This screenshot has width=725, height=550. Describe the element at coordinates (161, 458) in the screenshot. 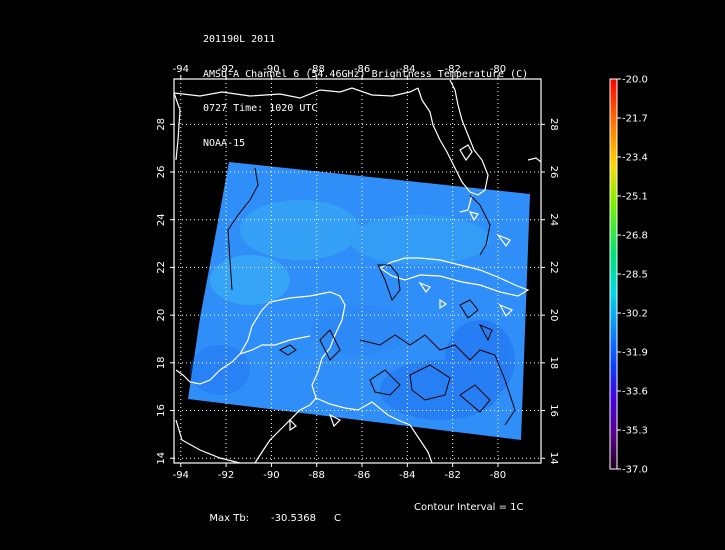

I see `lat-label-left: 14` at that location.